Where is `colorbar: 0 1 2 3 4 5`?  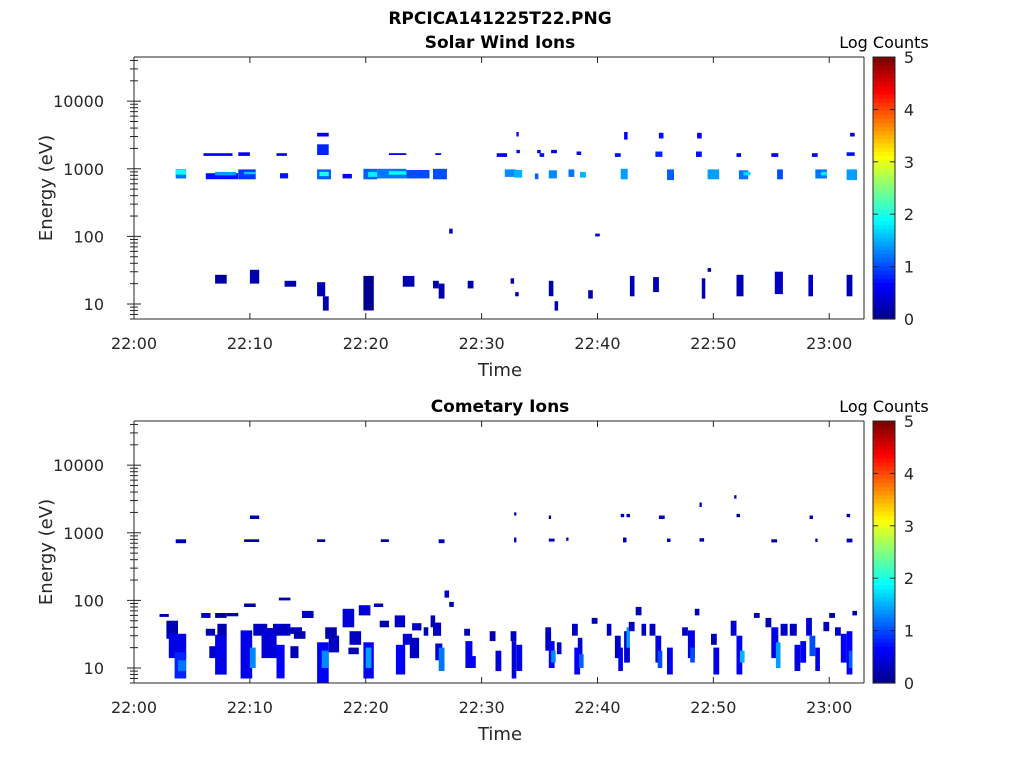
colorbar: 0 1 2 3 4 5 is located at coordinates (893, 552).